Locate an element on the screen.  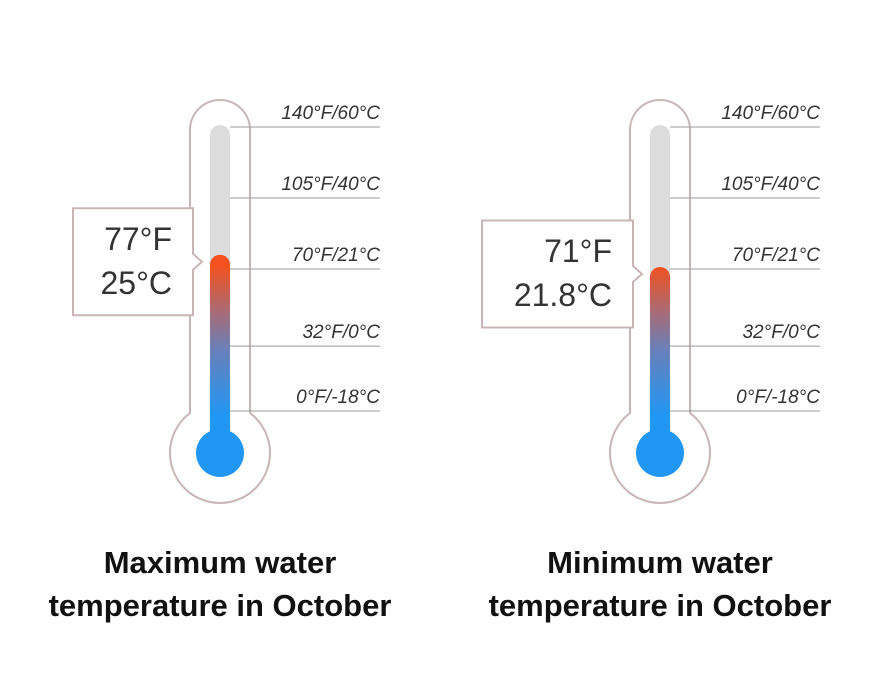
title: Minimum water is located at coordinates (660, 562).